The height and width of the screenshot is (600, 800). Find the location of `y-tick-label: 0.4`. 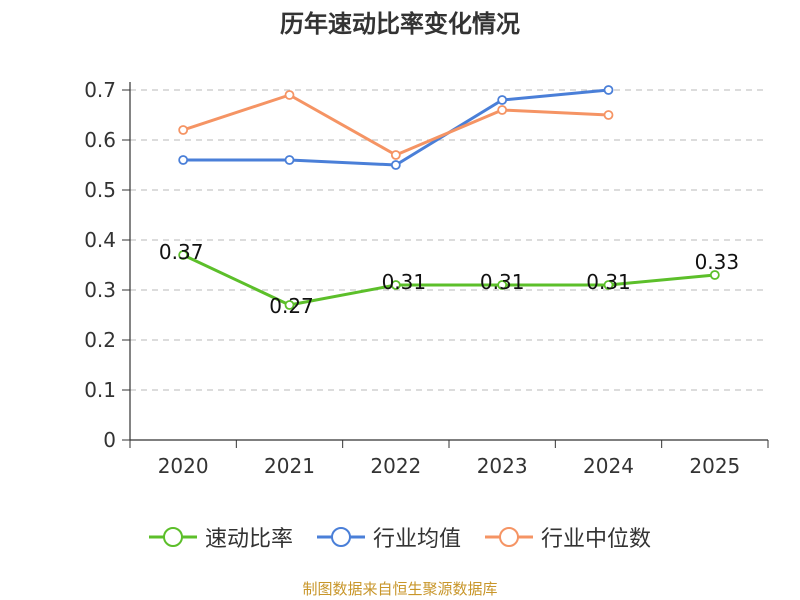

y-tick-label: 0.4 is located at coordinates (100, 240).